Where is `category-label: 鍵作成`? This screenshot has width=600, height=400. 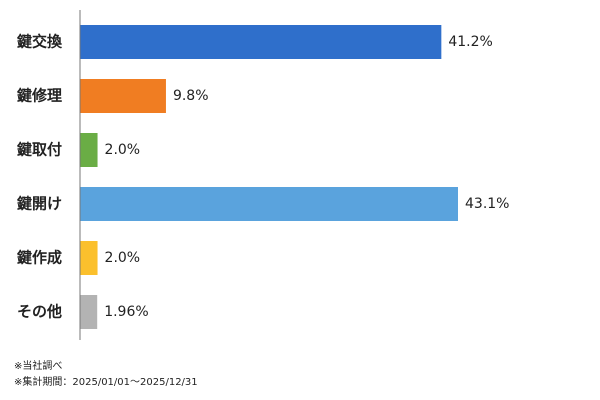
category-label: 鍵作成 is located at coordinates (39, 258).